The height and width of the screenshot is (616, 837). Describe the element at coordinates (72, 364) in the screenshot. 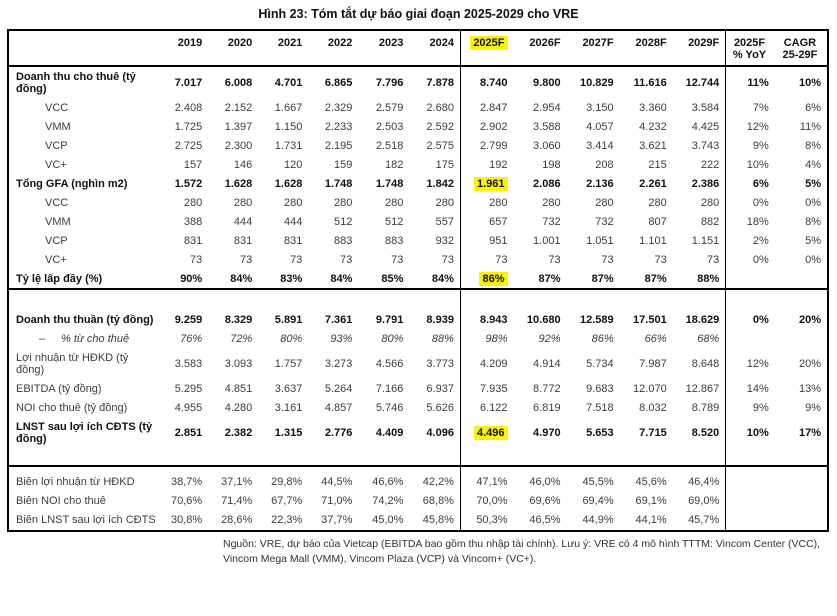

I see `row-label: Lợi nhuận từ HĐKD (tỷ đồng)` at that location.